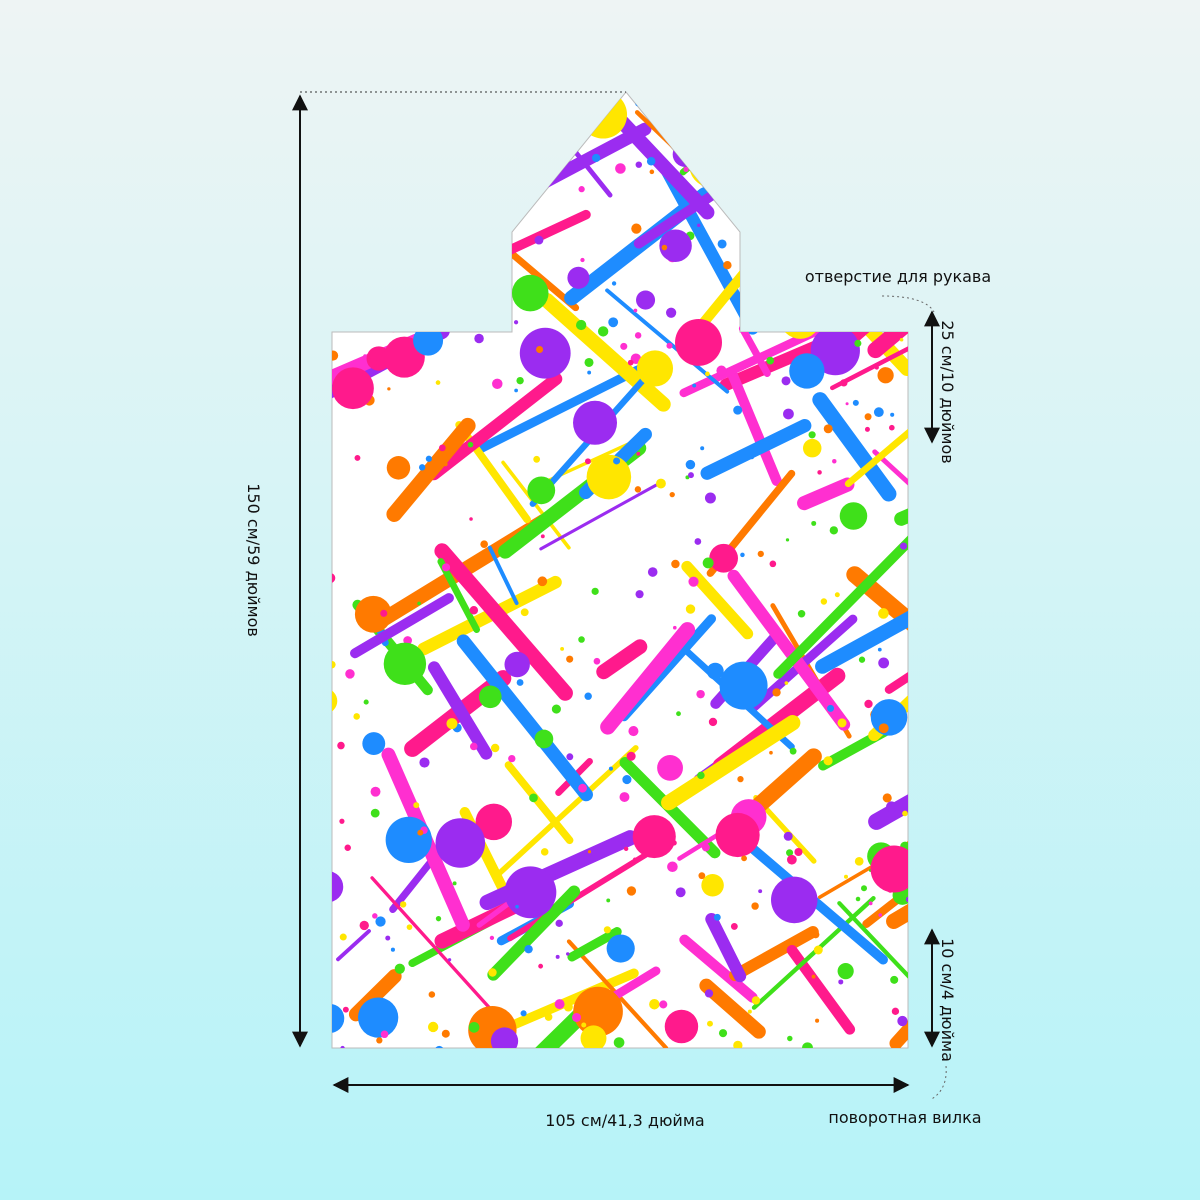  What do you see at coordinates (253, 560) in the screenshot?
I see `height-label: 150 см/59 дюймов` at bounding box center [253, 560].